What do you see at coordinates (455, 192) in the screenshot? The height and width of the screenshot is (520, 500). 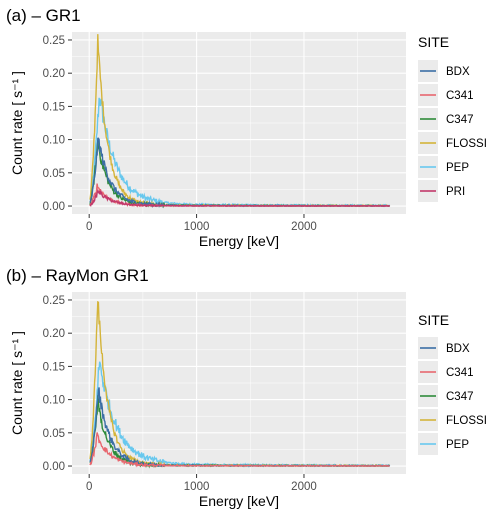 I see `legend-label-pri: PRI` at bounding box center [455, 192].